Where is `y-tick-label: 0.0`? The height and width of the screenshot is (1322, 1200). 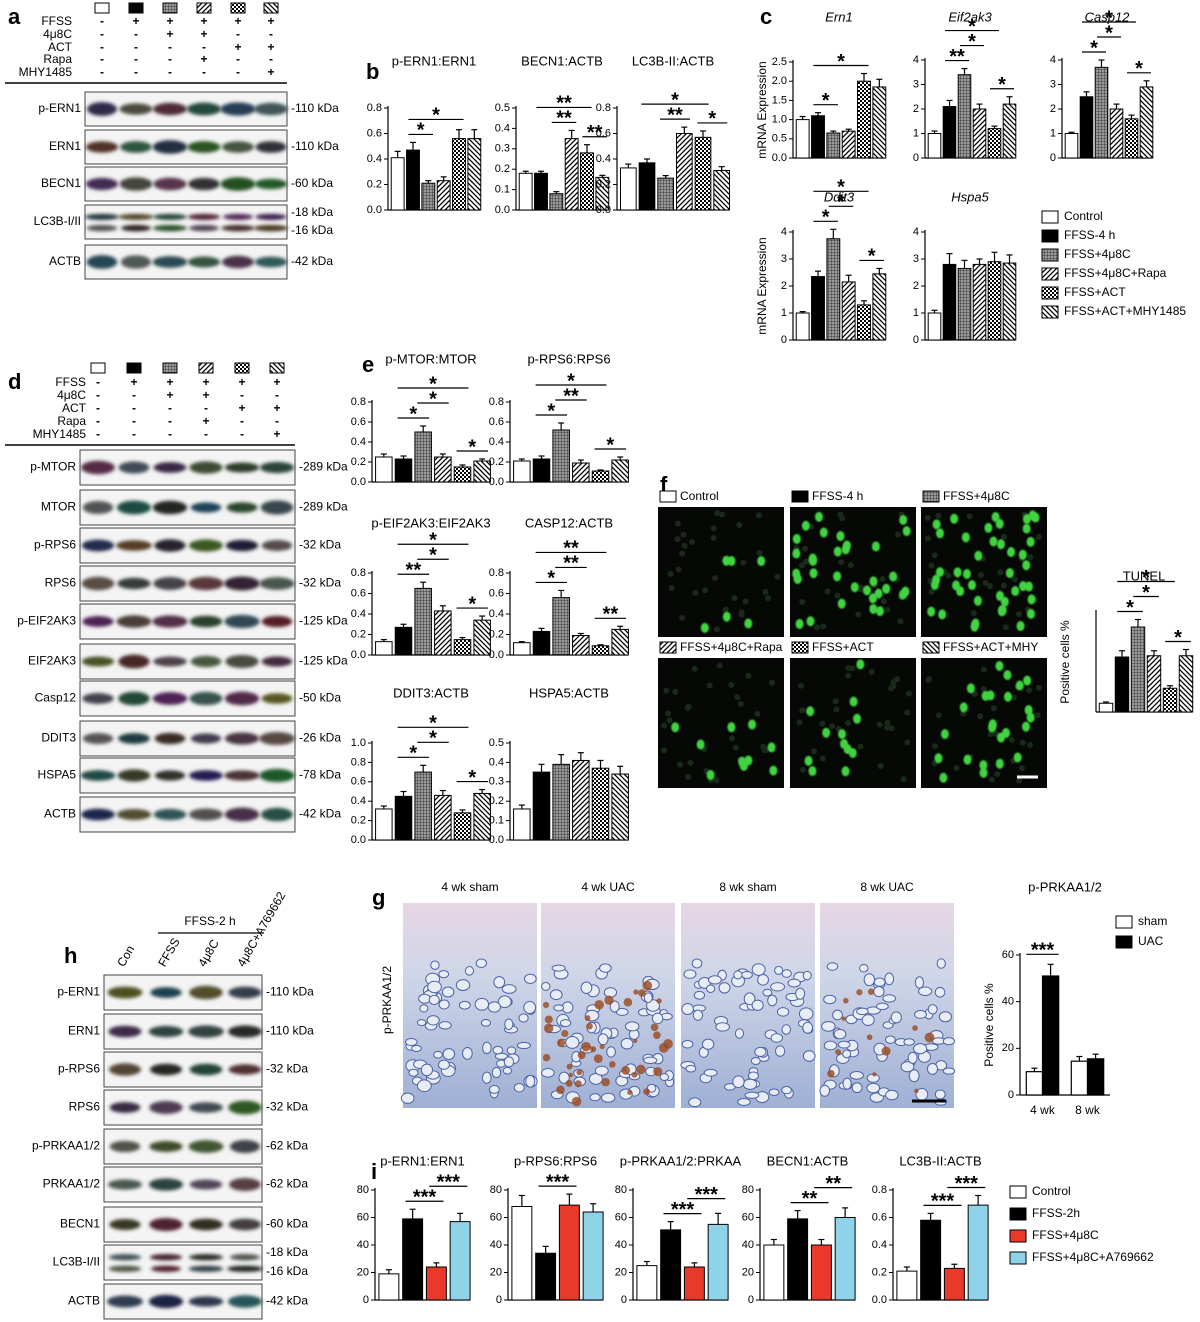 y-tick-label: 0.0 is located at coordinates (496, 482).